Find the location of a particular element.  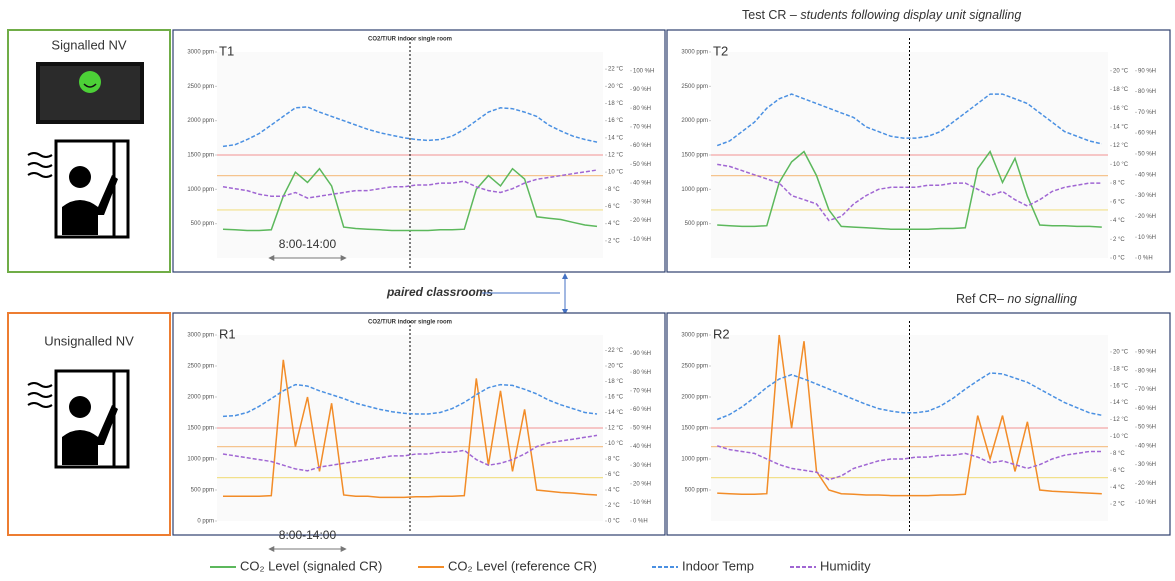

paired-label: paired classrooms is located at coordinates (439, 292).